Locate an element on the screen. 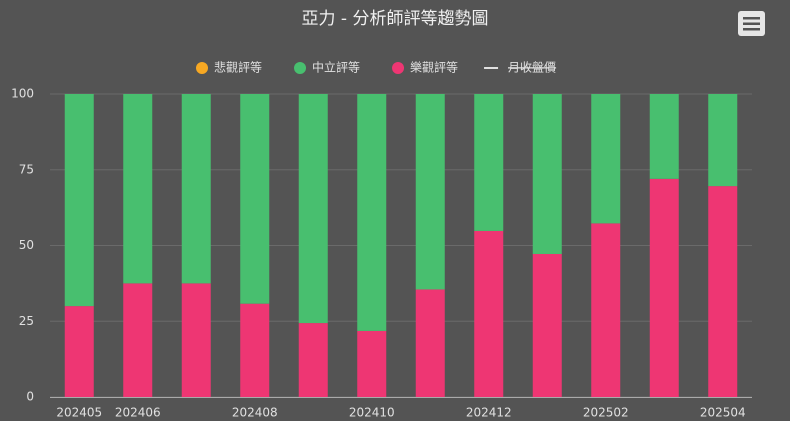 The width and height of the screenshot is (790, 421). legend-label: 悲觀評等 is located at coordinates (238, 67).